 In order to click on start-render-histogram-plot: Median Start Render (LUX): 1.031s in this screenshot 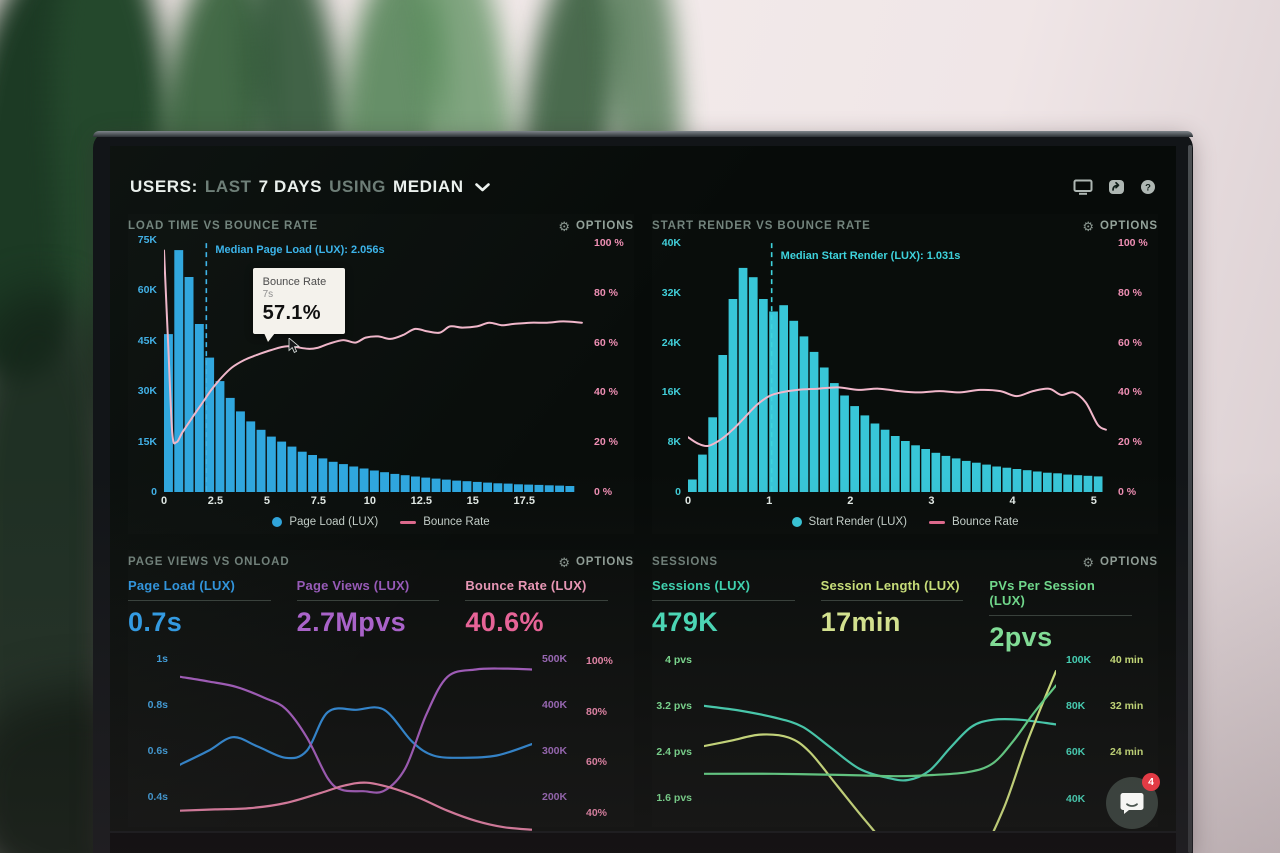, I will do `click(899, 365)`.